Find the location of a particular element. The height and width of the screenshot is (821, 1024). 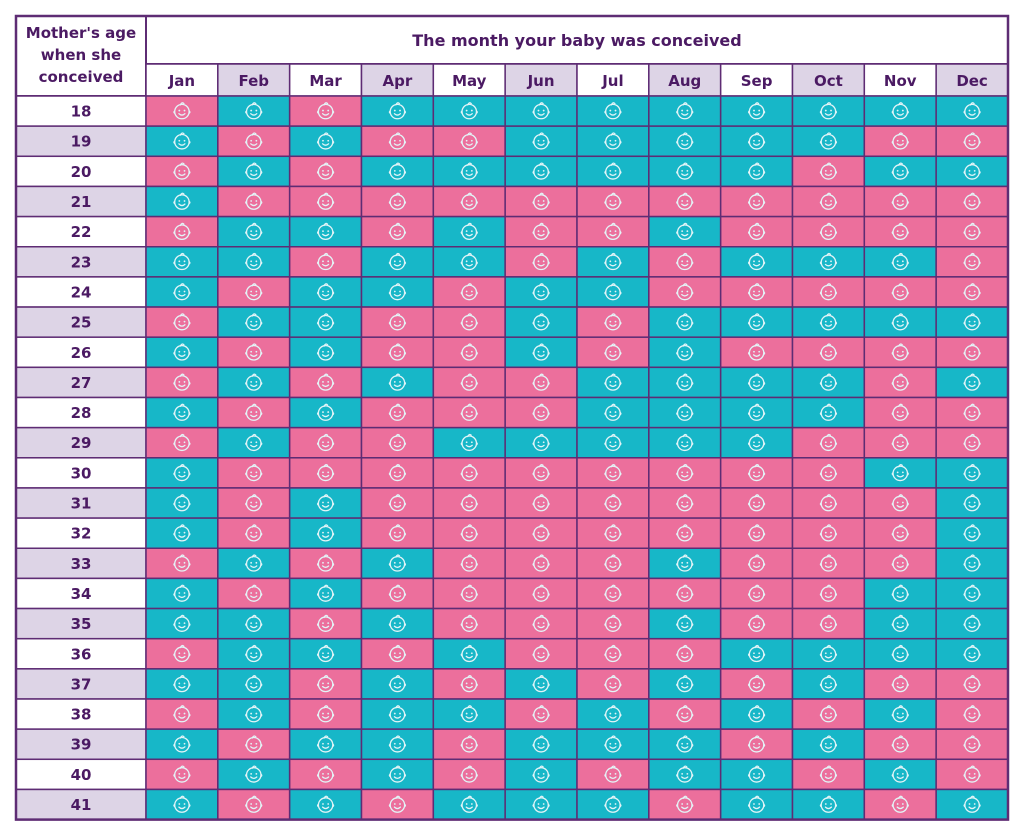

month-label-jul: Jul is located at coordinates (612, 81).